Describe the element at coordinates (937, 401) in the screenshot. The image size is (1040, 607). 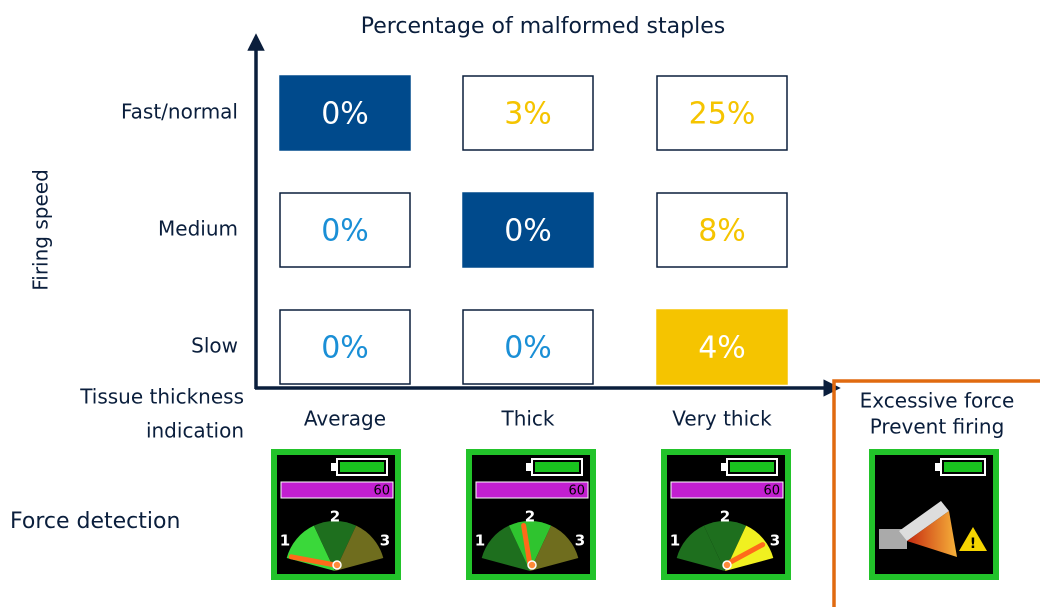
I see `warning-text: Excessive force` at that location.